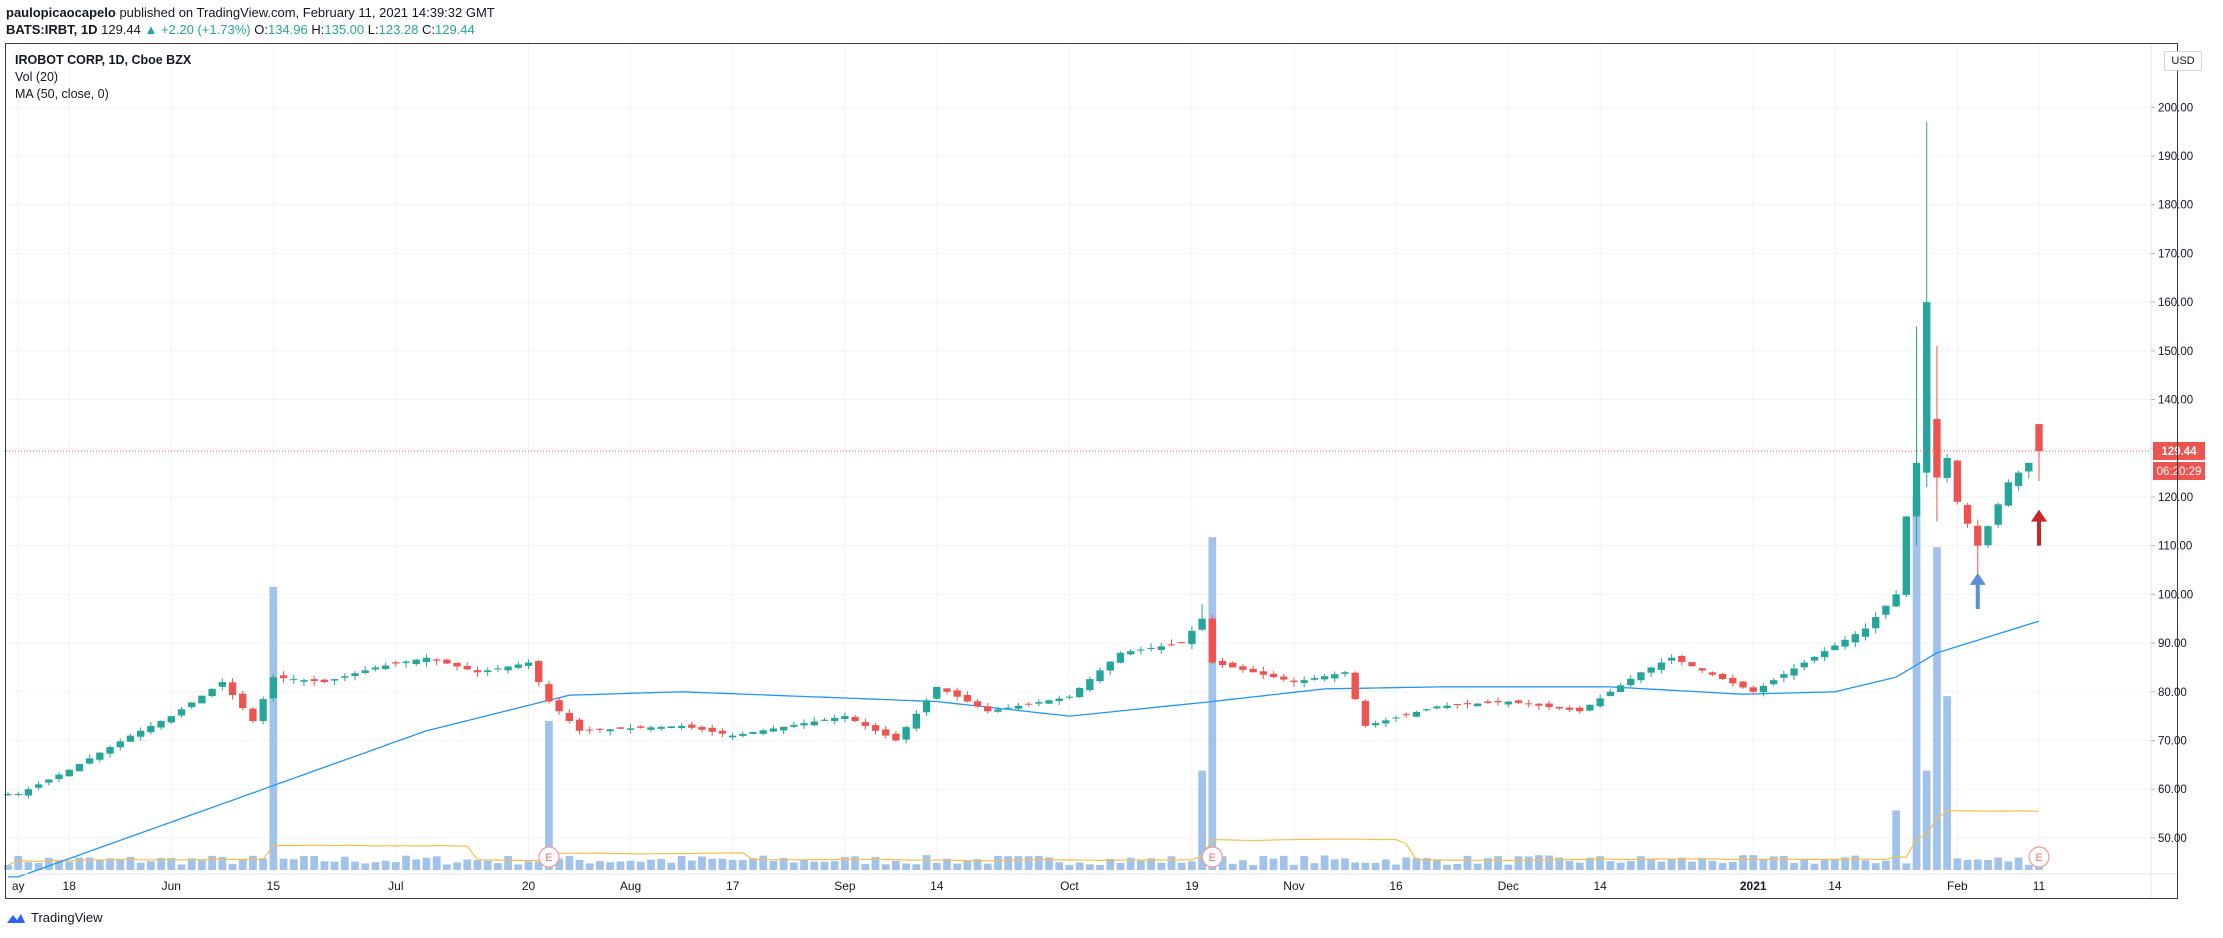 This screenshot has width=2223, height=938. Describe the element at coordinates (54, 917) in the screenshot. I see `tradingview-brand: TradingView` at that location.